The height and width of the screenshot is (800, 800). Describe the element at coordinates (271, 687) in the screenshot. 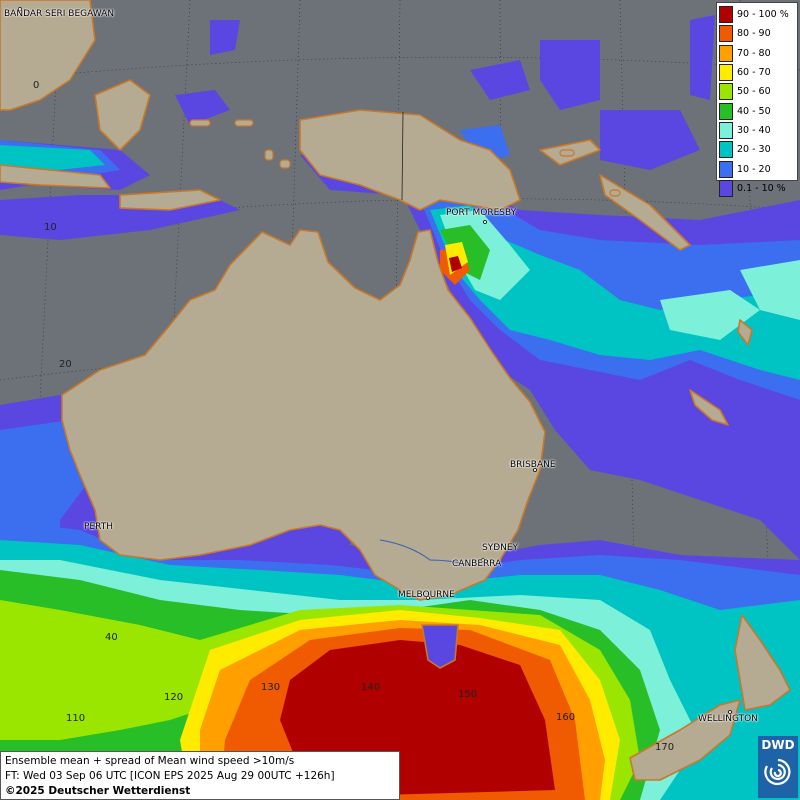

I see `lon-label-130: 130` at that location.